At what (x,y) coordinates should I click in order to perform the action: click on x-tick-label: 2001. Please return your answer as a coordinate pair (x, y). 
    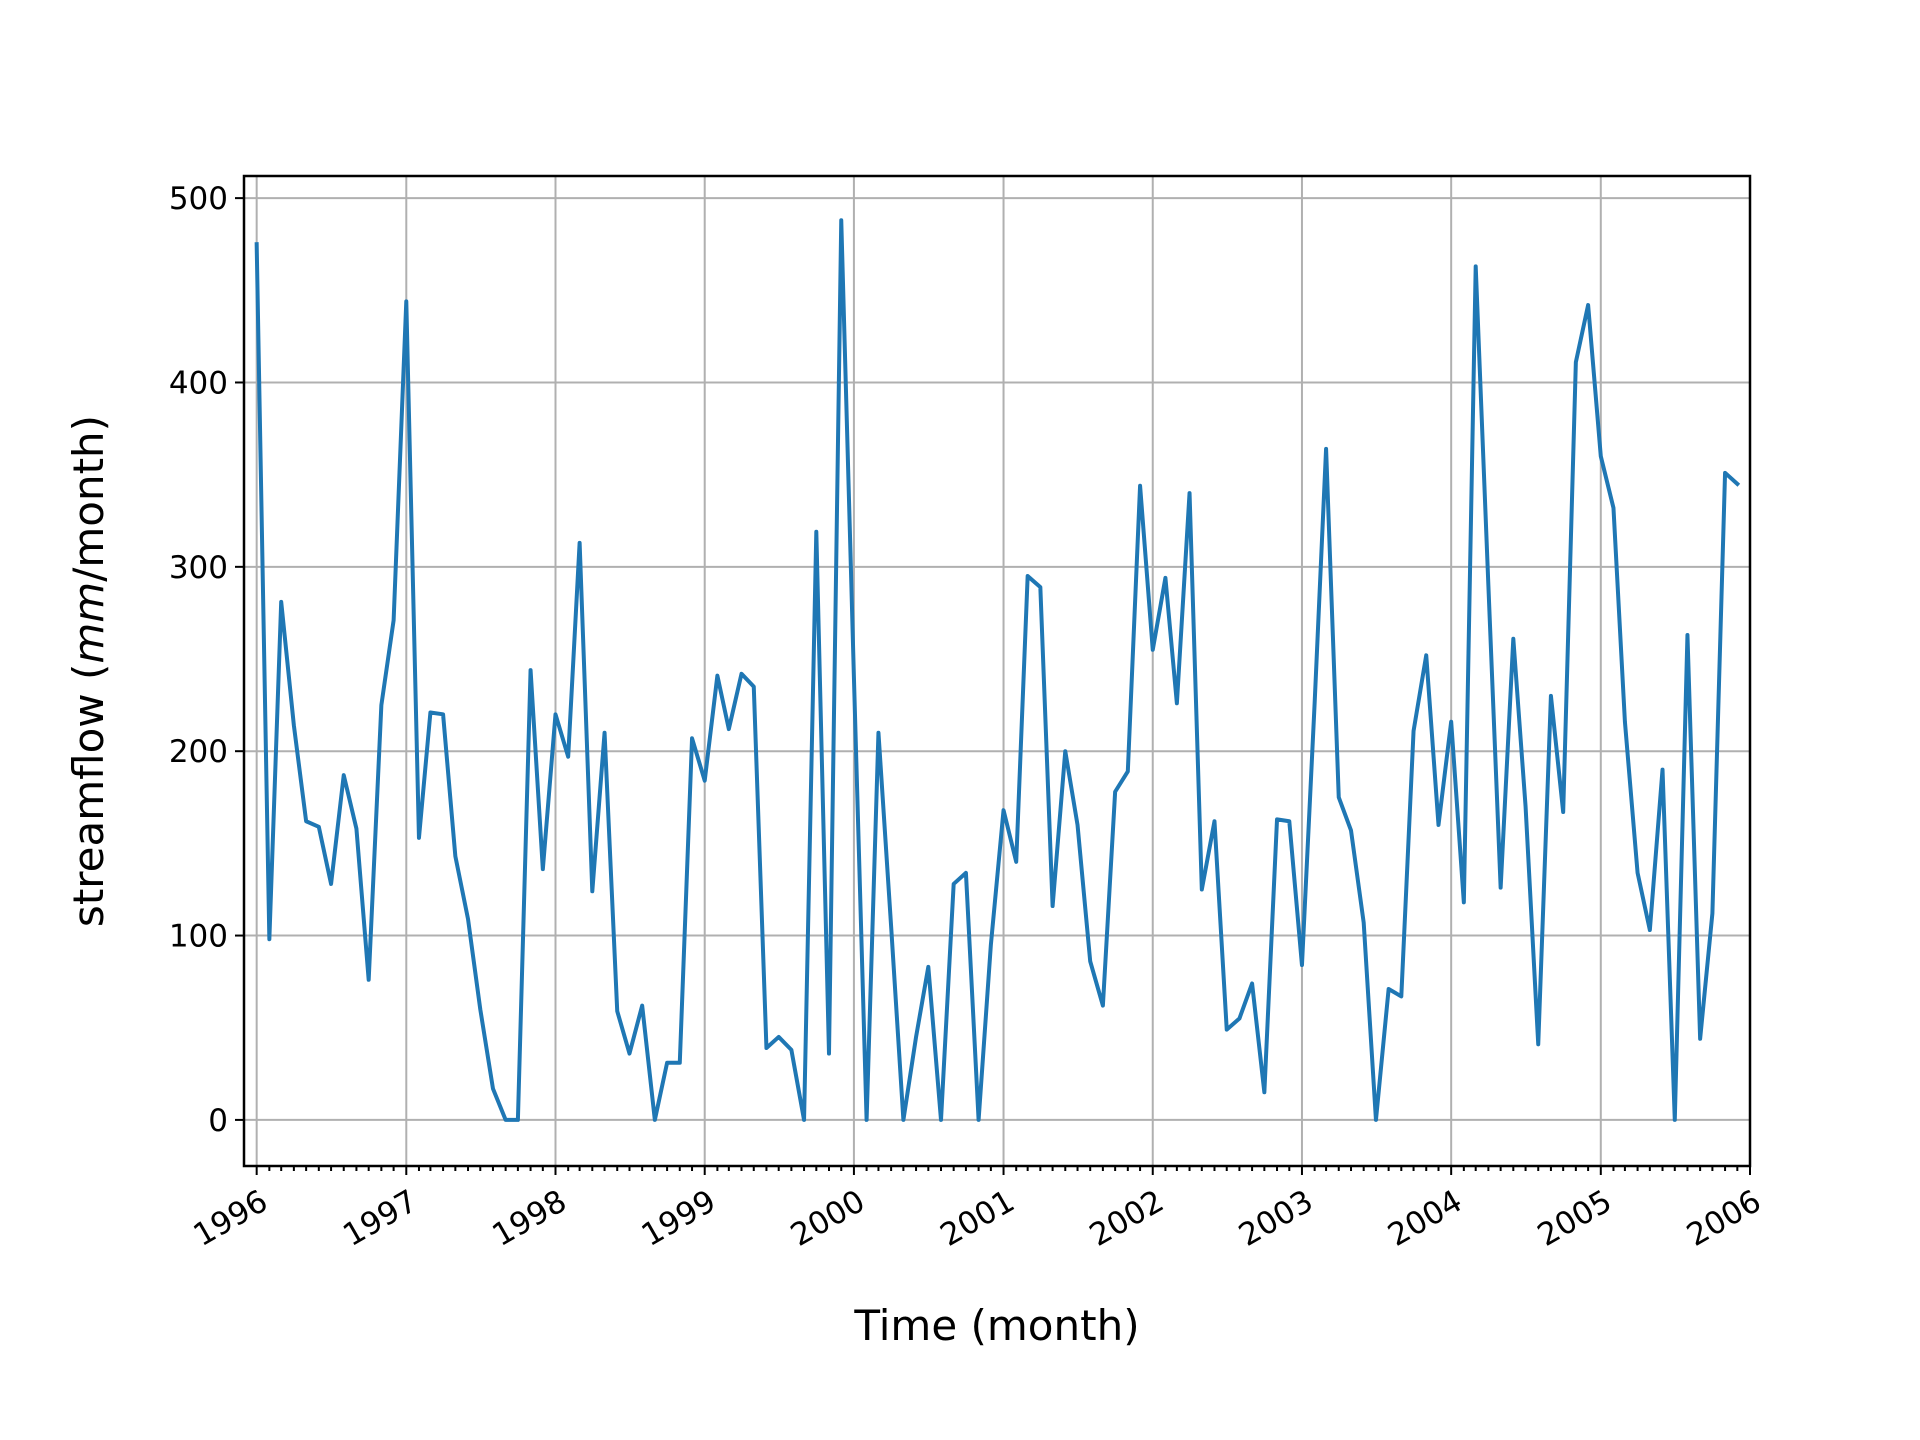
    Looking at the image, I should click on (977, 1218).